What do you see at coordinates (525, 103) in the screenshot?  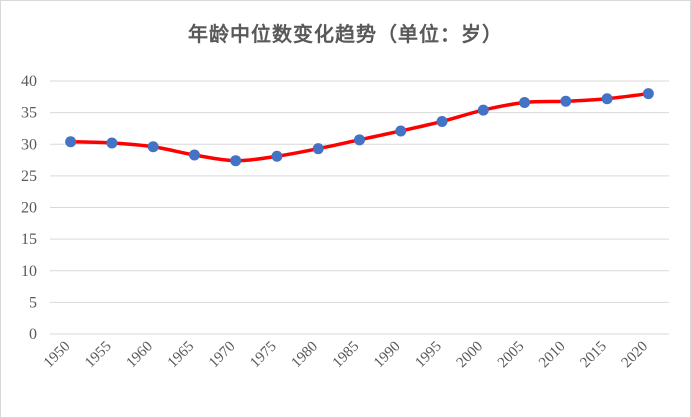 I see `data-point-2005` at bounding box center [525, 103].